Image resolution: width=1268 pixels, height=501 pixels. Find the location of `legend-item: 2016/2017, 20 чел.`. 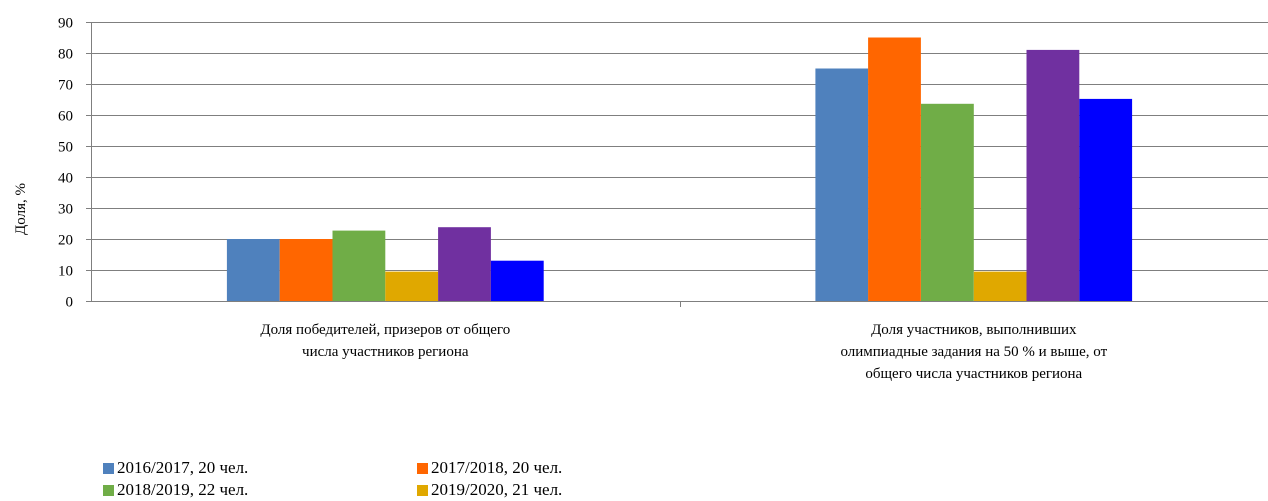

legend-item: 2016/2017, 20 чел. is located at coordinates (260, 468).